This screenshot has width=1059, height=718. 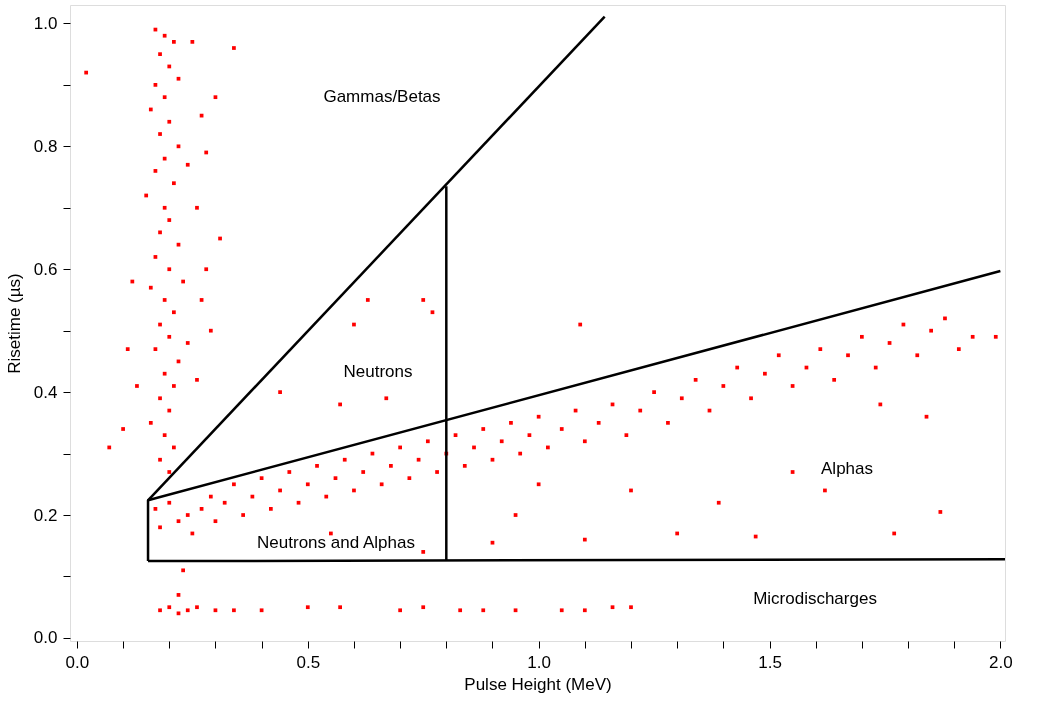 What do you see at coordinates (1001, 662) in the screenshot?
I see `x-tick-label: 2.0` at bounding box center [1001, 662].